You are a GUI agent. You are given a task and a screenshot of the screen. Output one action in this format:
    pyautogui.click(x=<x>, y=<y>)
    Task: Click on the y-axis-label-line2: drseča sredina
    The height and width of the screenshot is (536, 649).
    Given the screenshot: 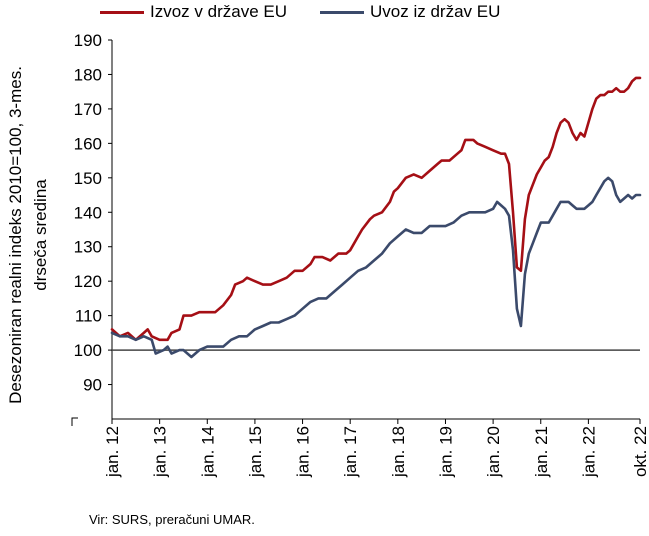 What is the action you would take?
    pyautogui.click(x=40, y=235)
    